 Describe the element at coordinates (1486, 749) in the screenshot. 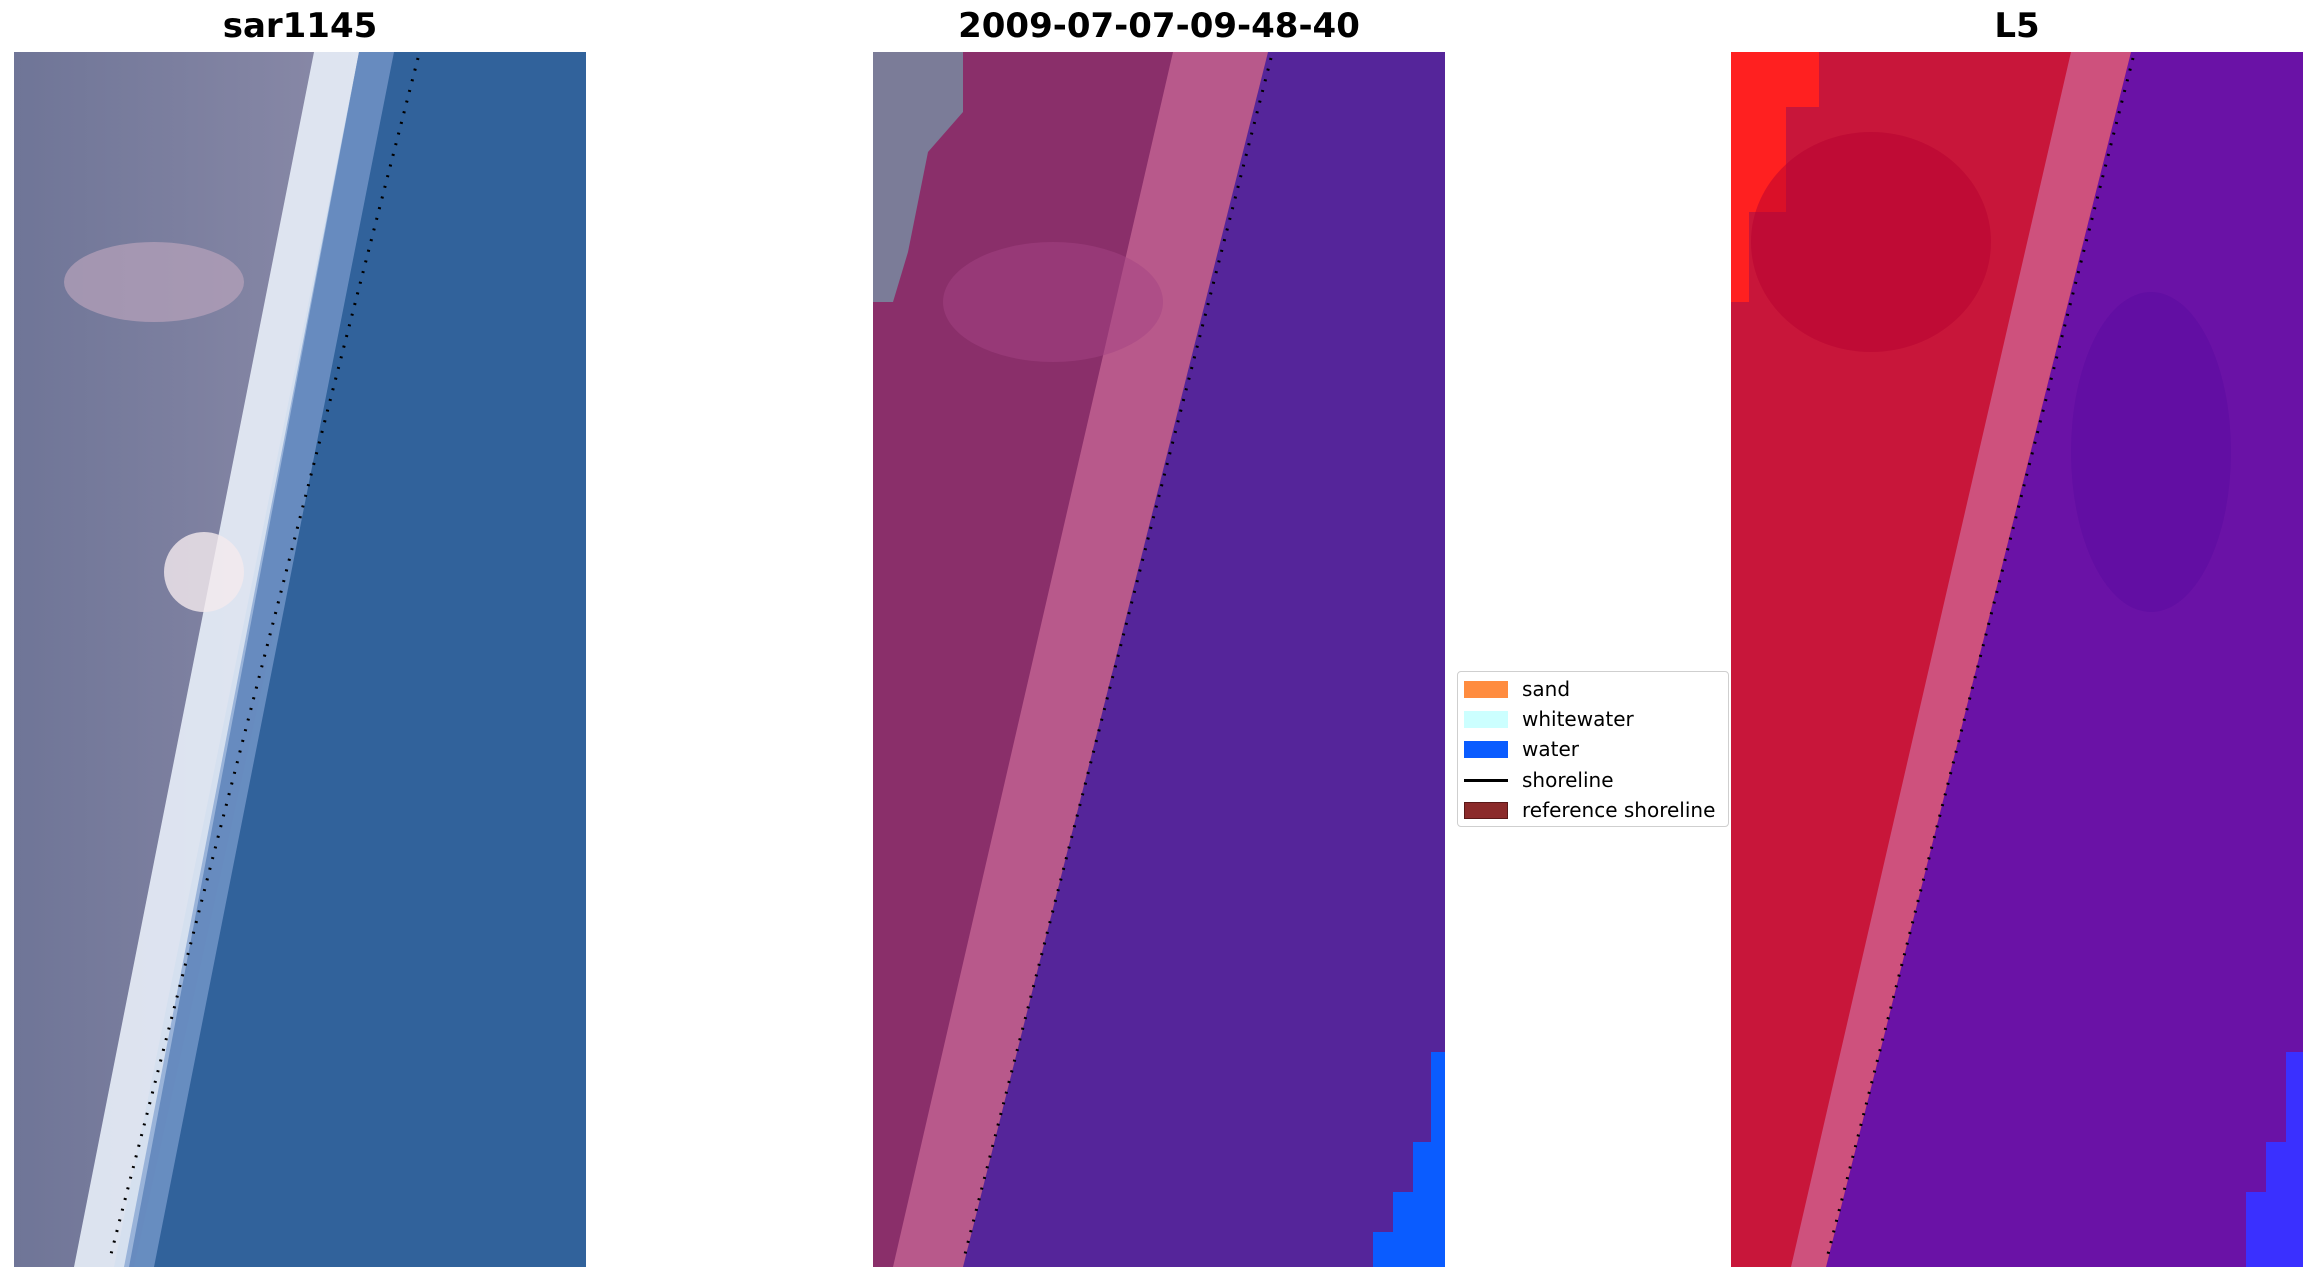

I see `legend-swatch-water` at that location.